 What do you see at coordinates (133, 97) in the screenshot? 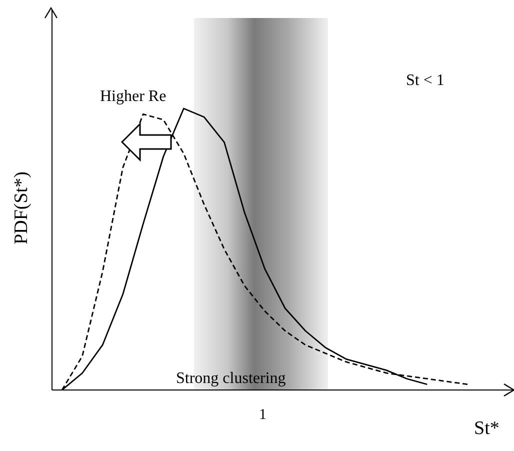
I see `text: Higher Re` at bounding box center [133, 97].